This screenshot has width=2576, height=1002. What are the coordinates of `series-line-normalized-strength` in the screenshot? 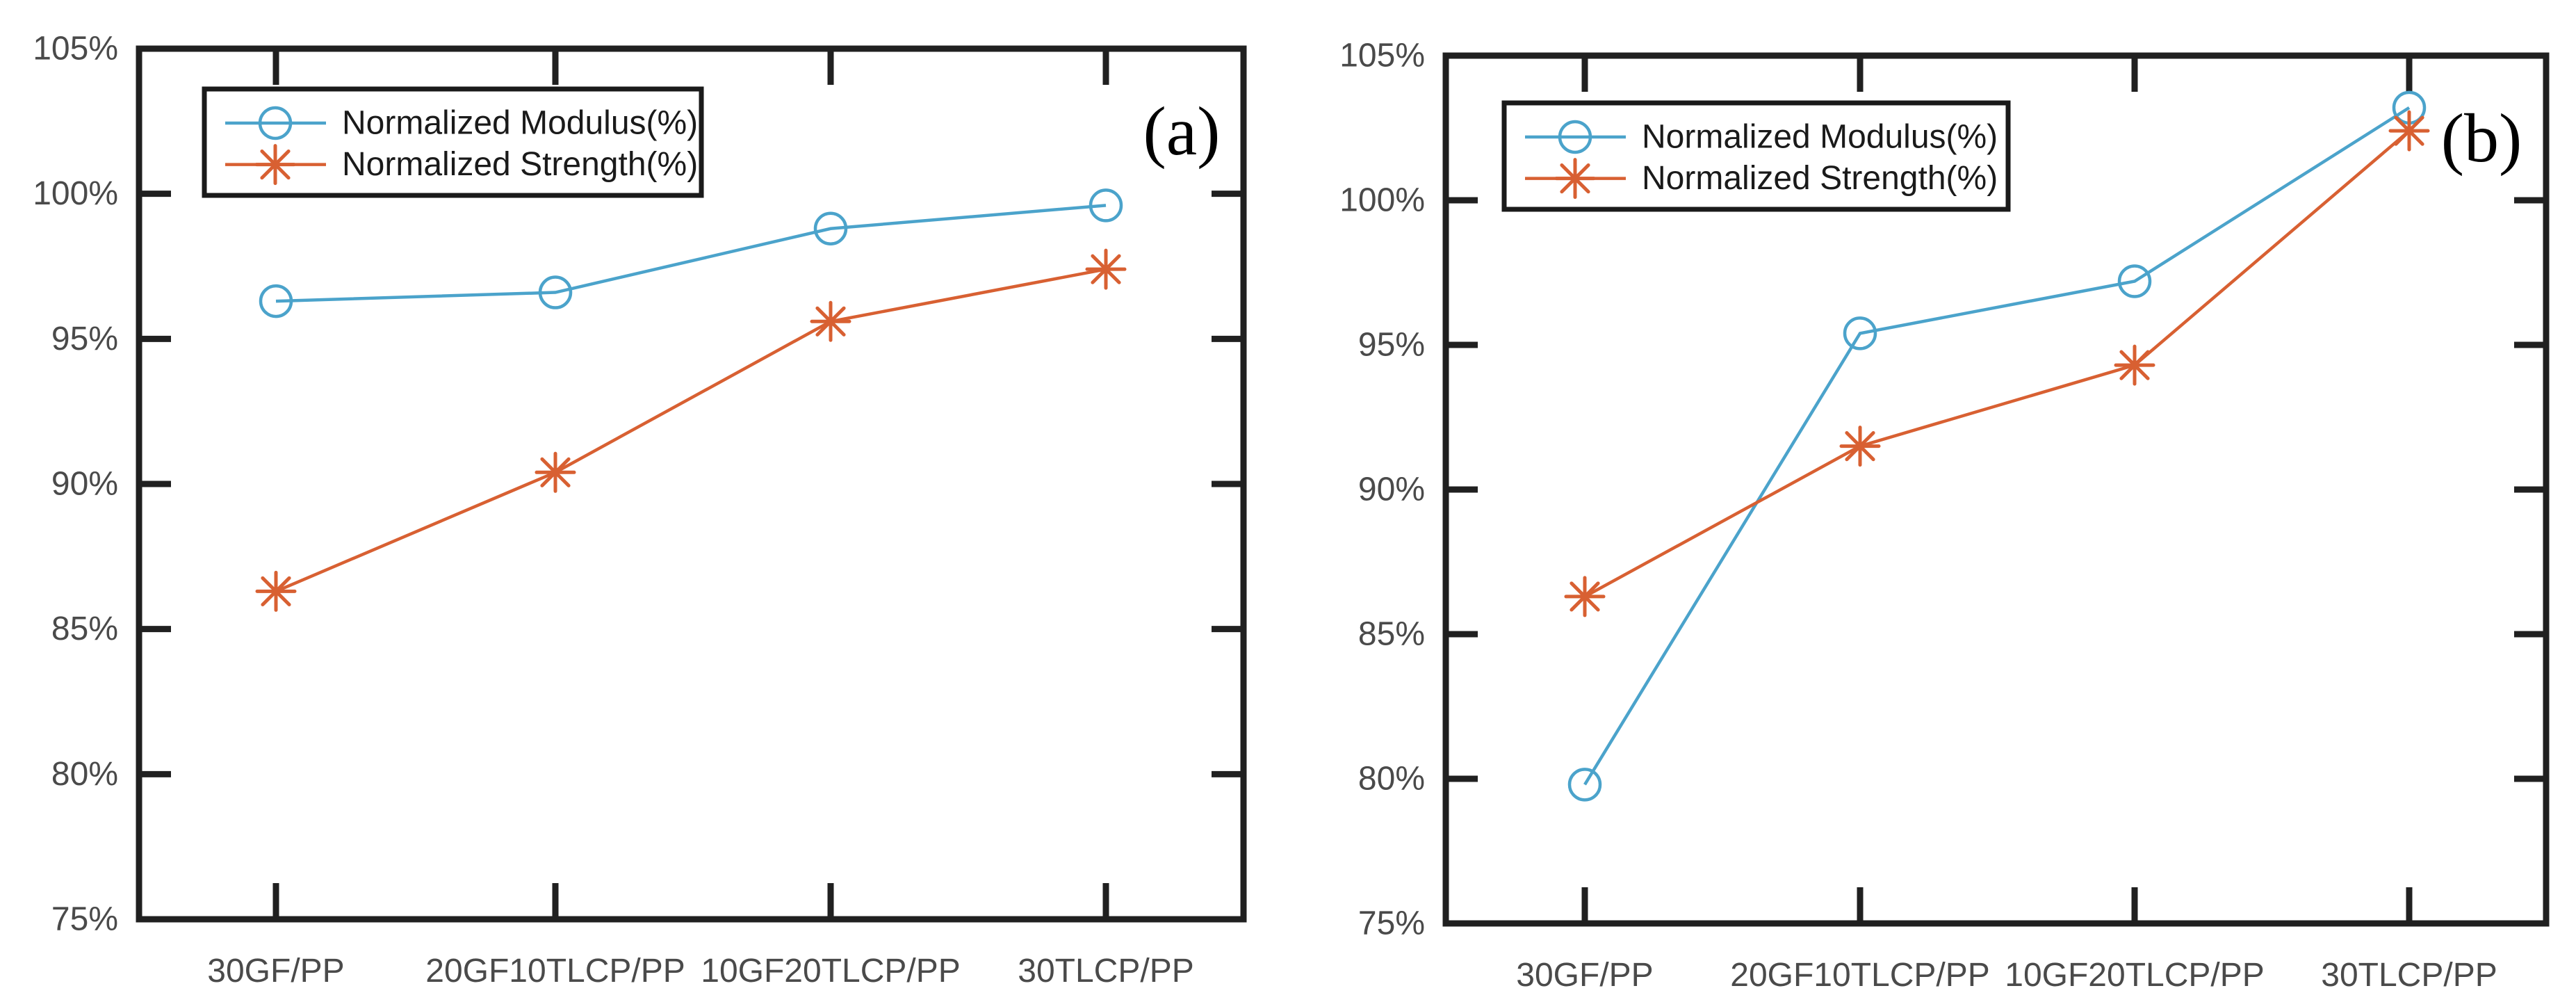 It's located at (691, 430).